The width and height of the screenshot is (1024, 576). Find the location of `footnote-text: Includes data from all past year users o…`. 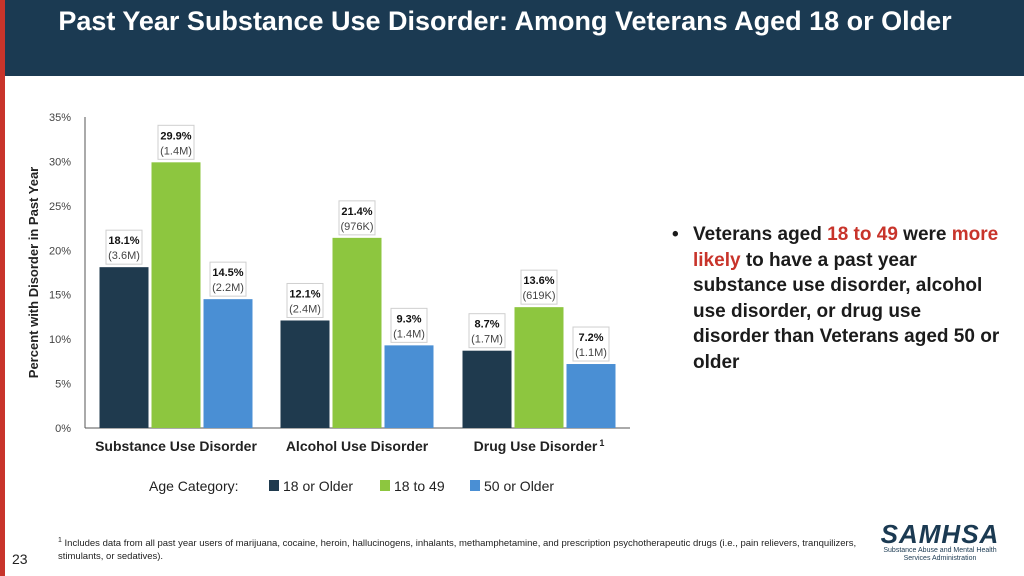

footnote-text: Includes data from all past year users o… is located at coordinates (457, 550).